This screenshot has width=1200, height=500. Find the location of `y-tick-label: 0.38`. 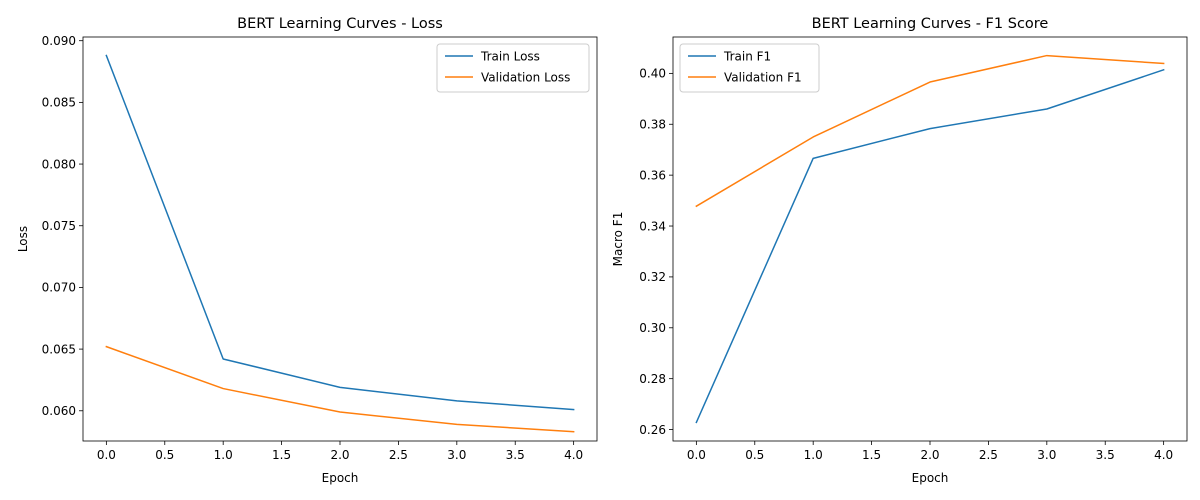

y-tick-label: 0.38 is located at coordinates (652, 125).